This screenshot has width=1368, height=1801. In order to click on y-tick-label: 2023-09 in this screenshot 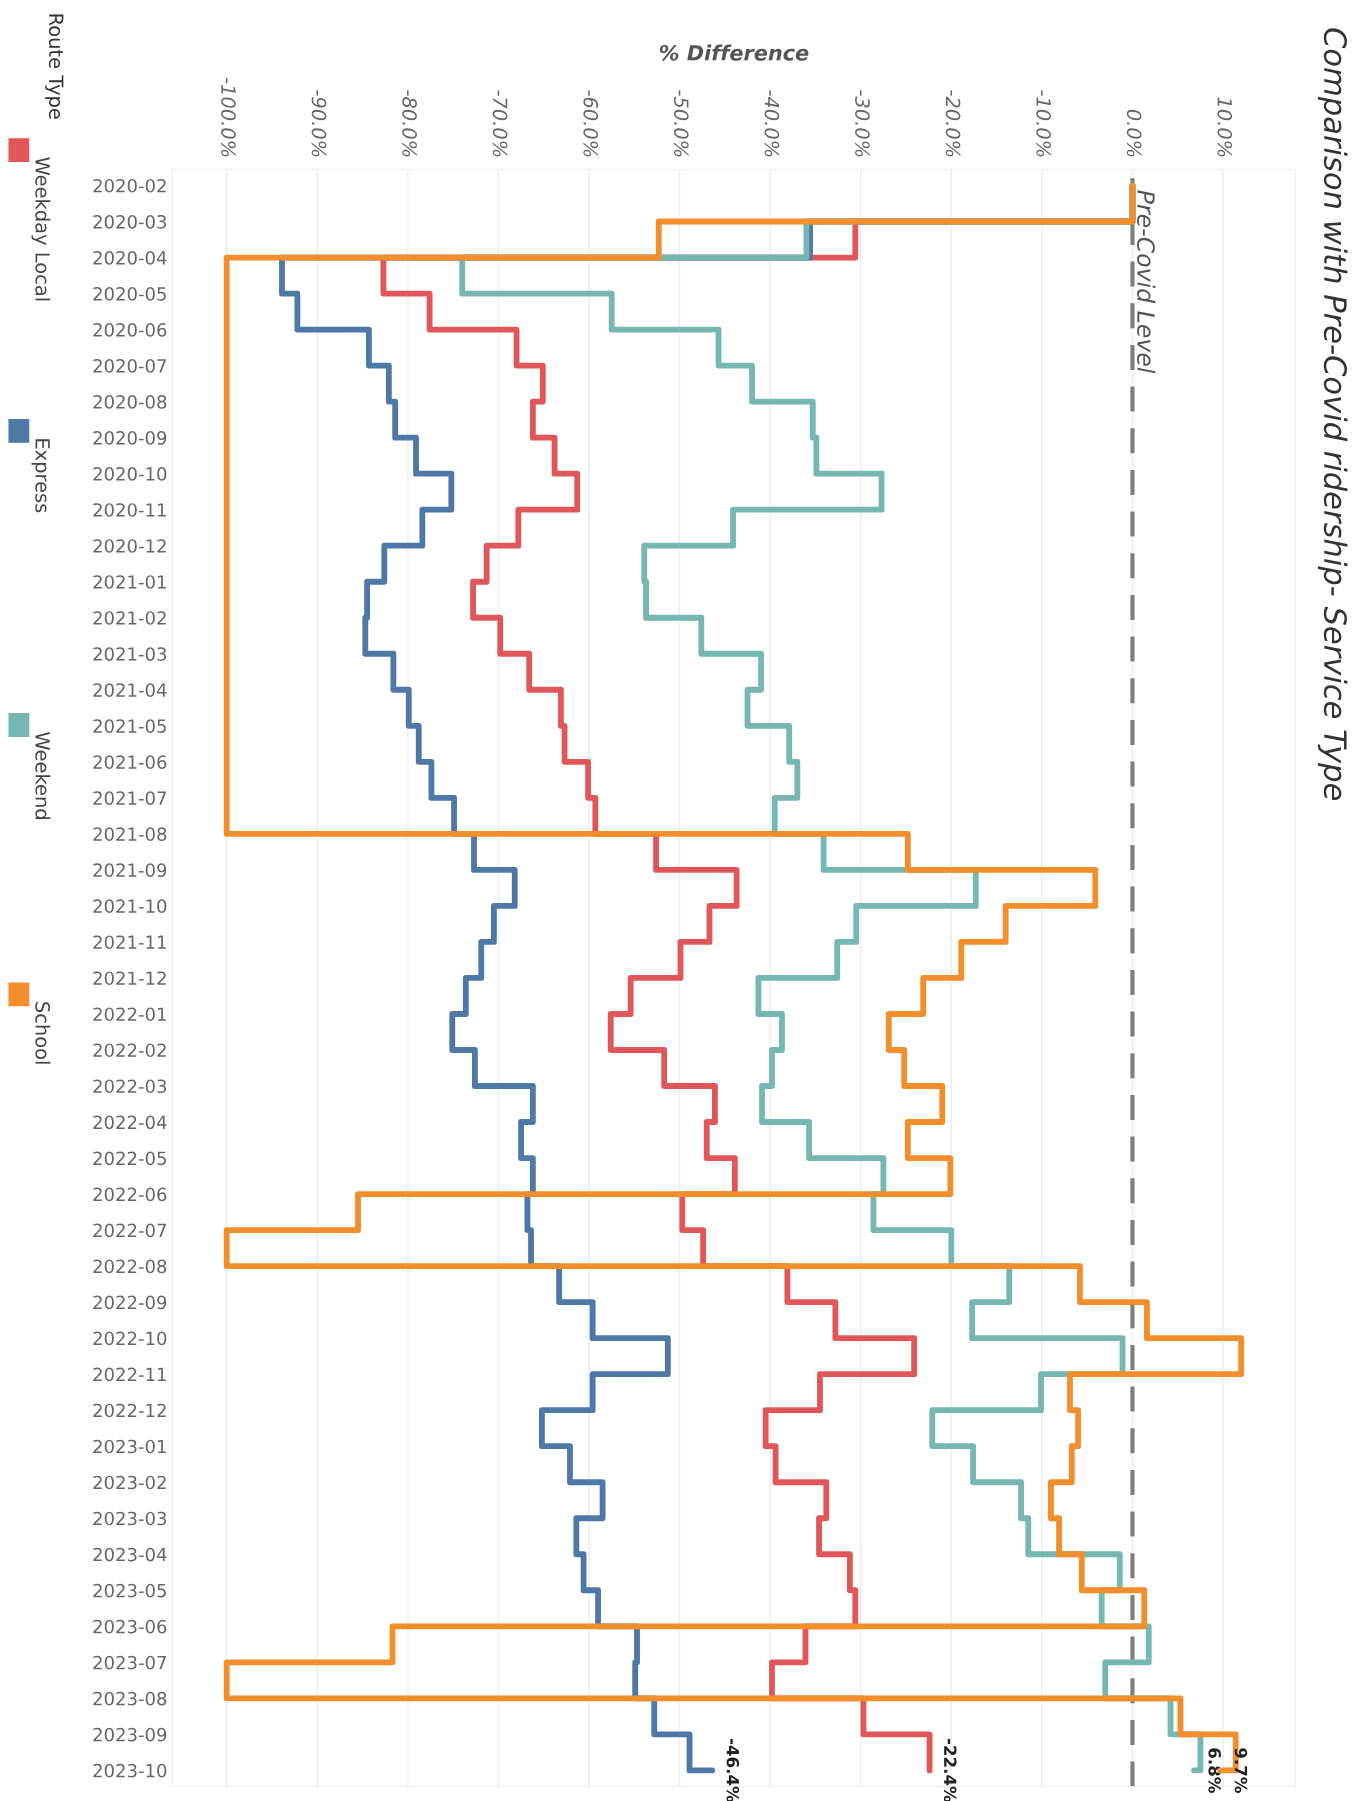, I will do `click(130, 1734)`.